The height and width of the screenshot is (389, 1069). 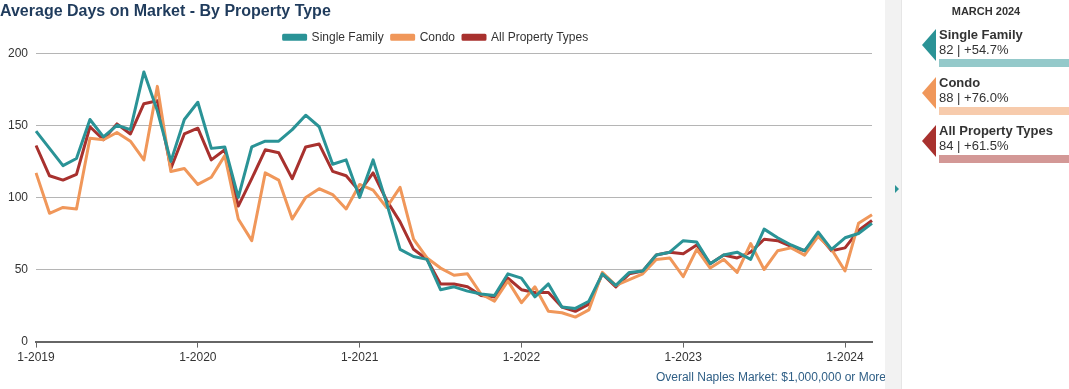 What do you see at coordinates (347, 36) in the screenshot?
I see `legend-label: Single Family` at bounding box center [347, 36].